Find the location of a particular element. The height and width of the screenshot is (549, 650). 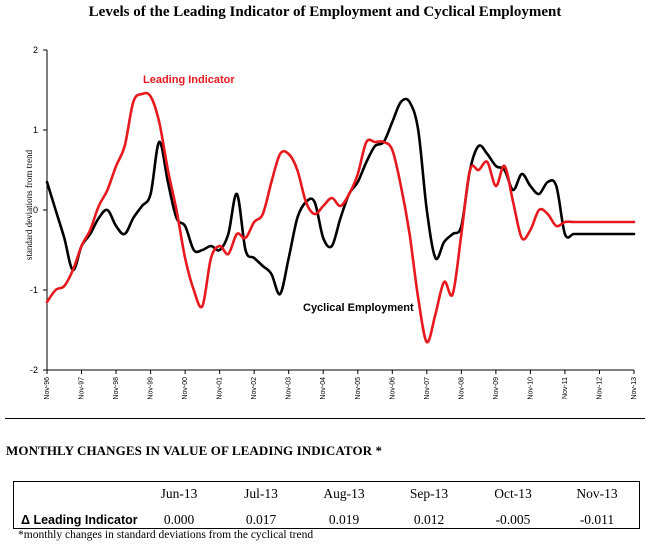

x-tick-label: Nov-04 is located at coordinates (323, 388).